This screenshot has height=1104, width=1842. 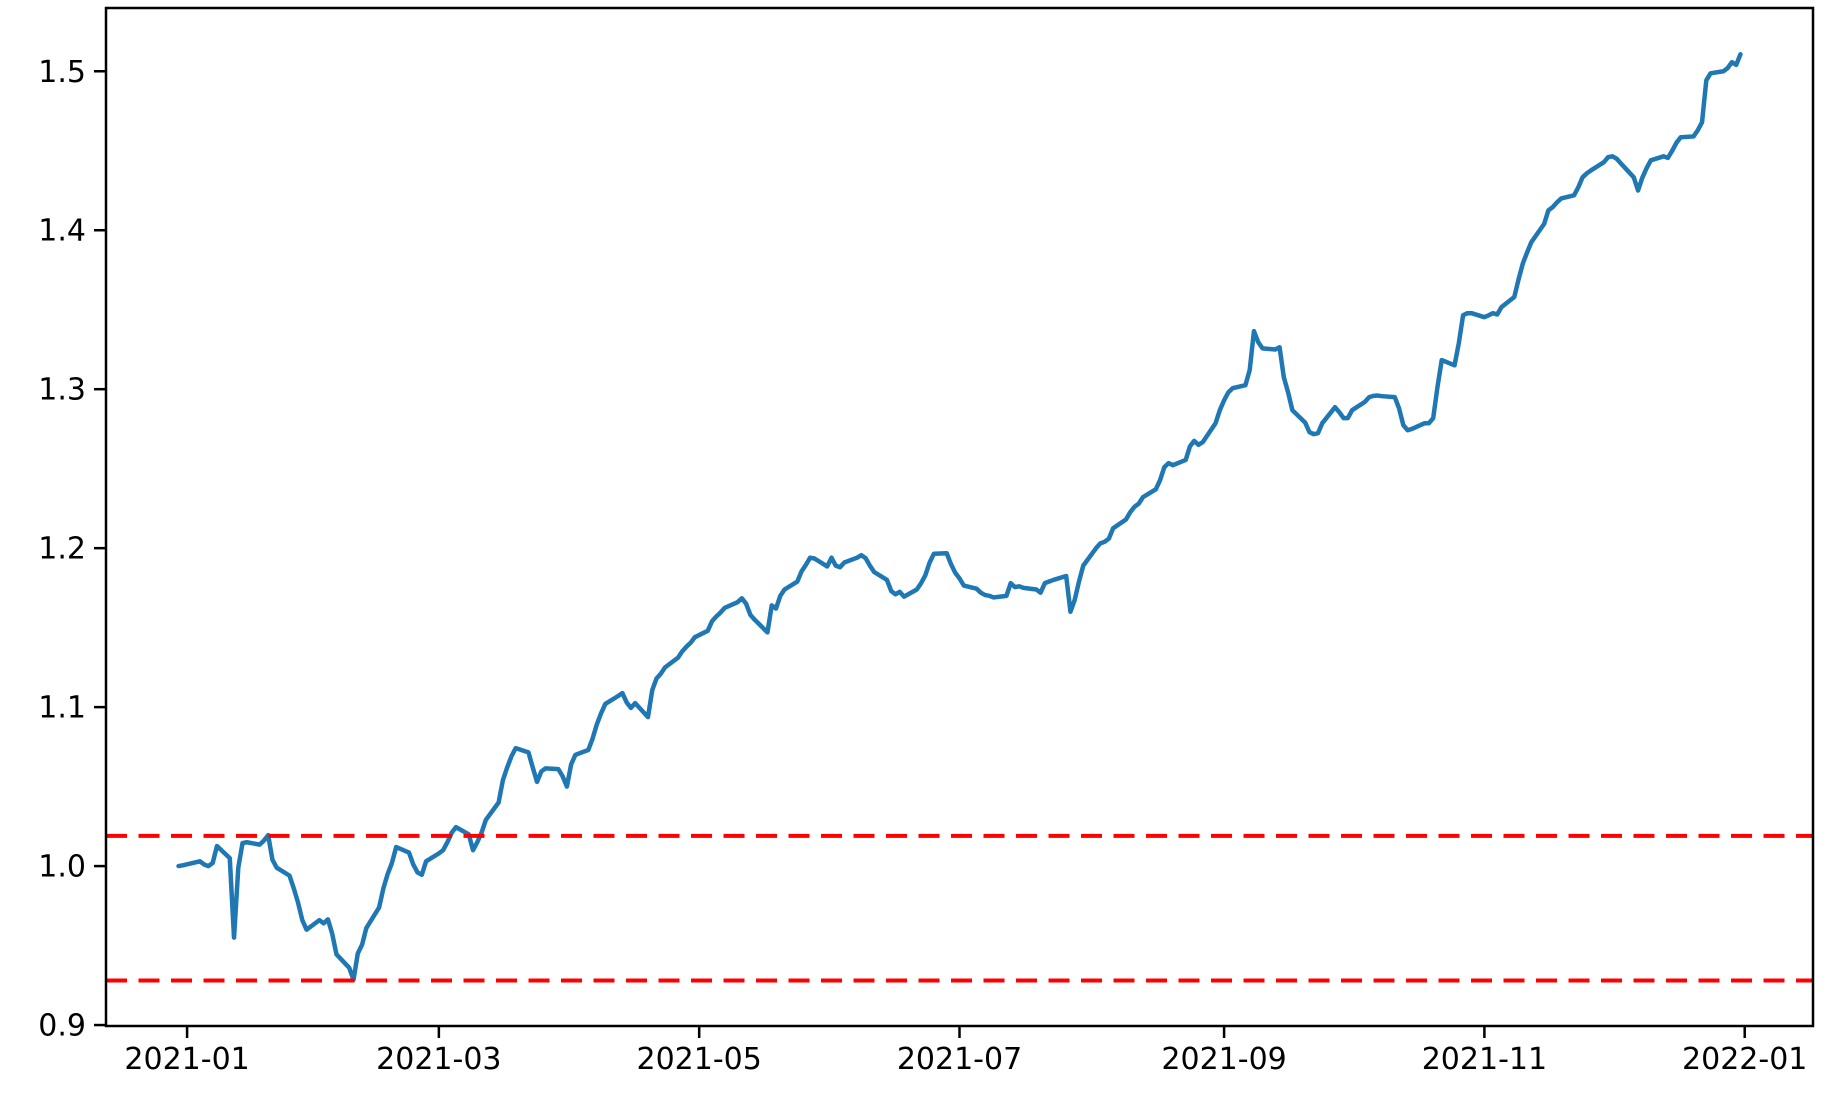 What do you see at coordinates (62, 390) in the screenshot?
I see `y-tick-label: 1.3` at bounding box center [62, 390].